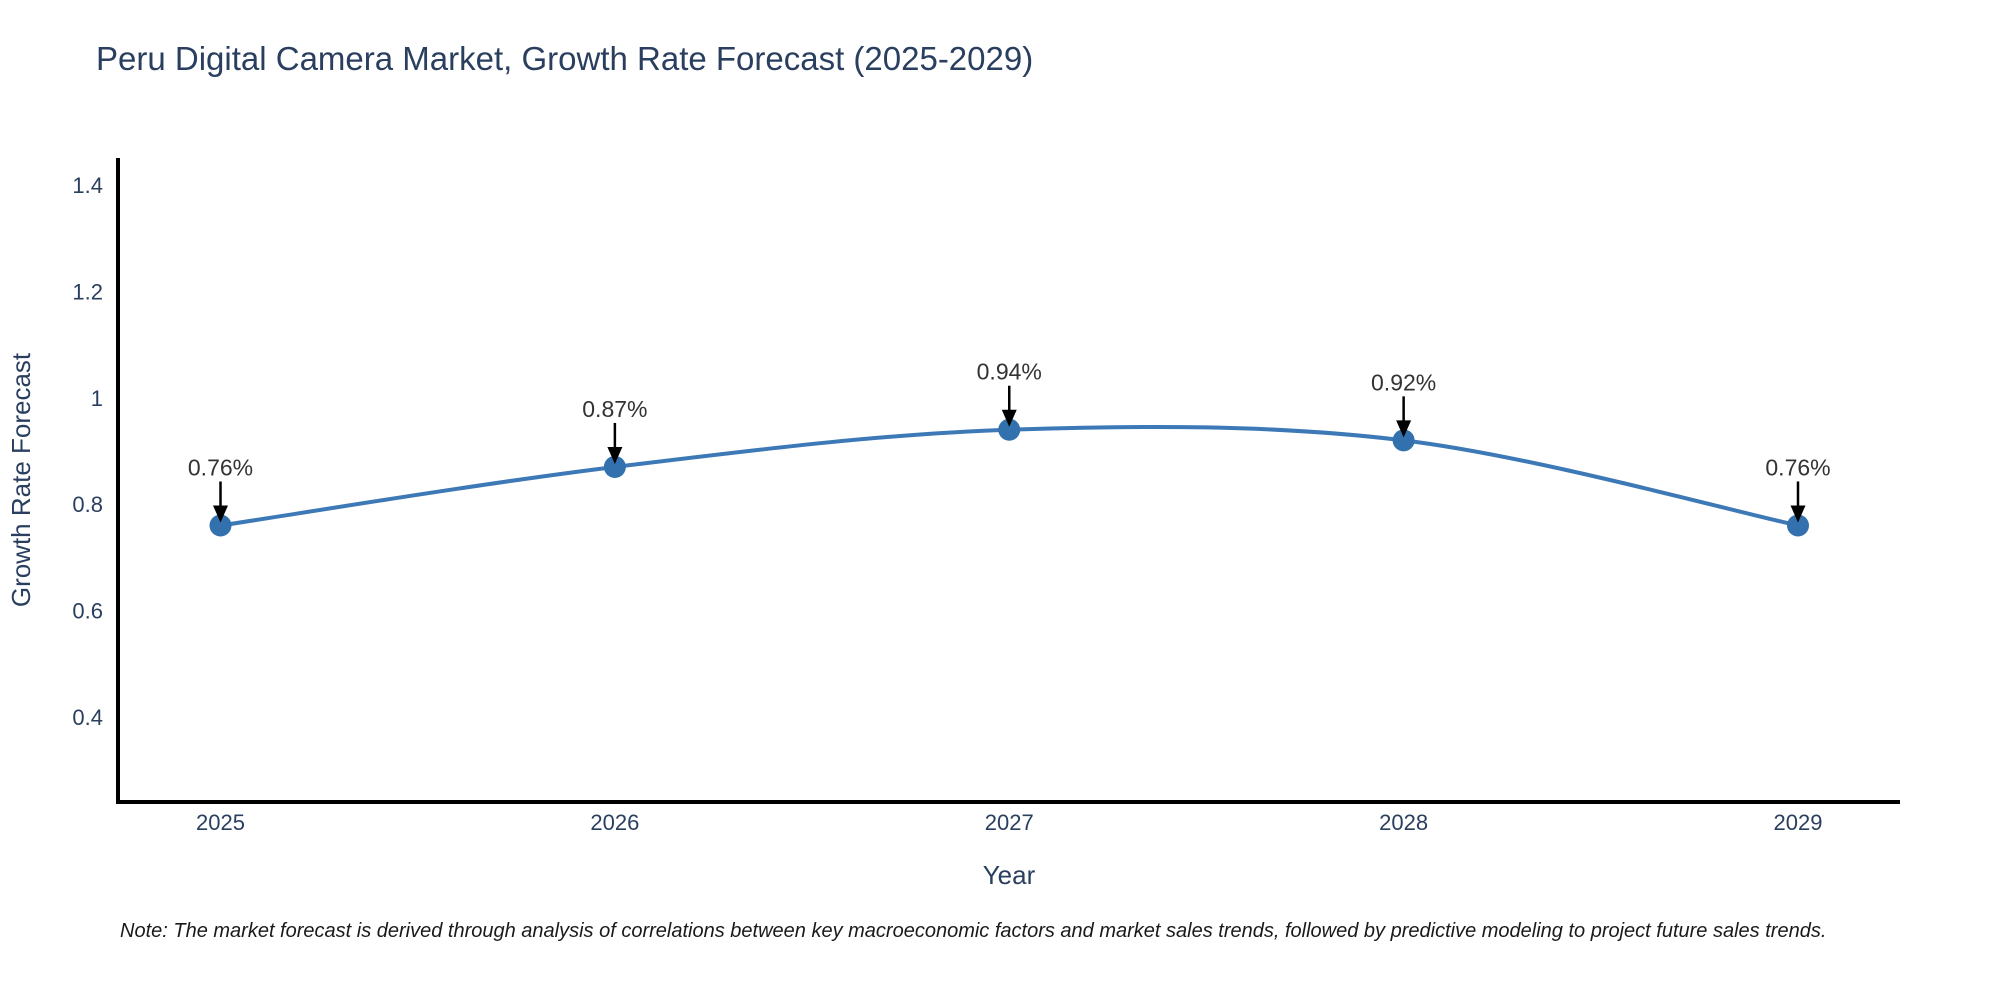 The image size is (2000, 1000). Describe the element at coordinates (21, 479) in the screenshot. I see `y-axis-title: Growth Rate Forecast` at that location.